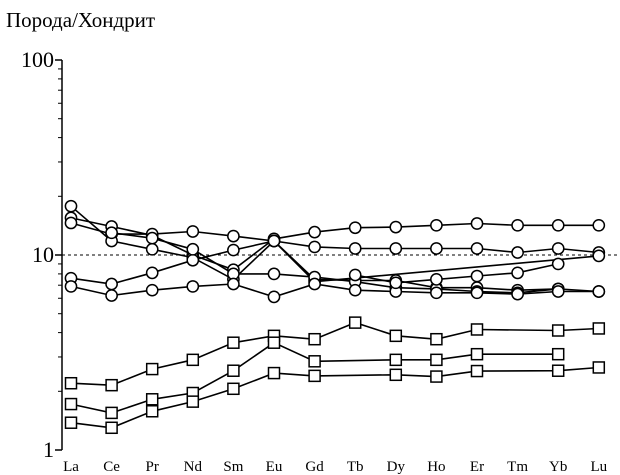 Image resolution: width=620 pixels, height=475 pixels. I want to click on y-axis-label: Порода/Хондрит, so click(80, 20).